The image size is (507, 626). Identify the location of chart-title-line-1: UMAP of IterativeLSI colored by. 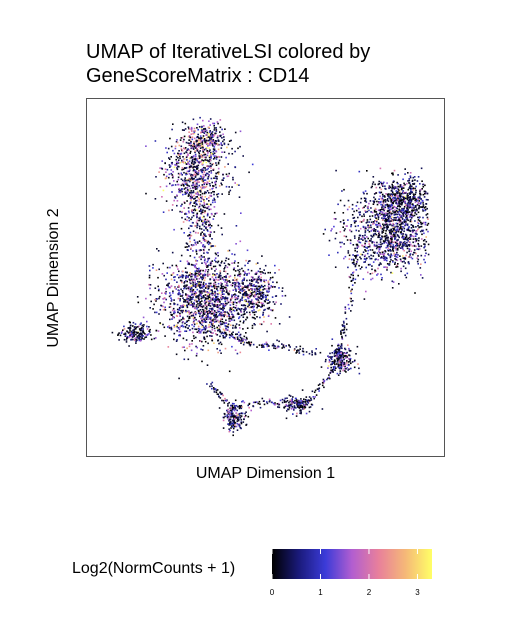
(228, 52).